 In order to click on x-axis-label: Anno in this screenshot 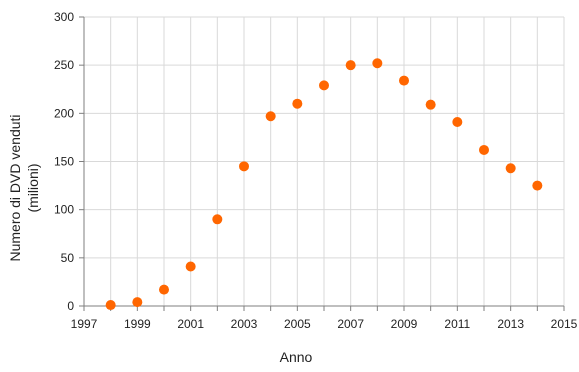, I will do `click(296, 357)`.